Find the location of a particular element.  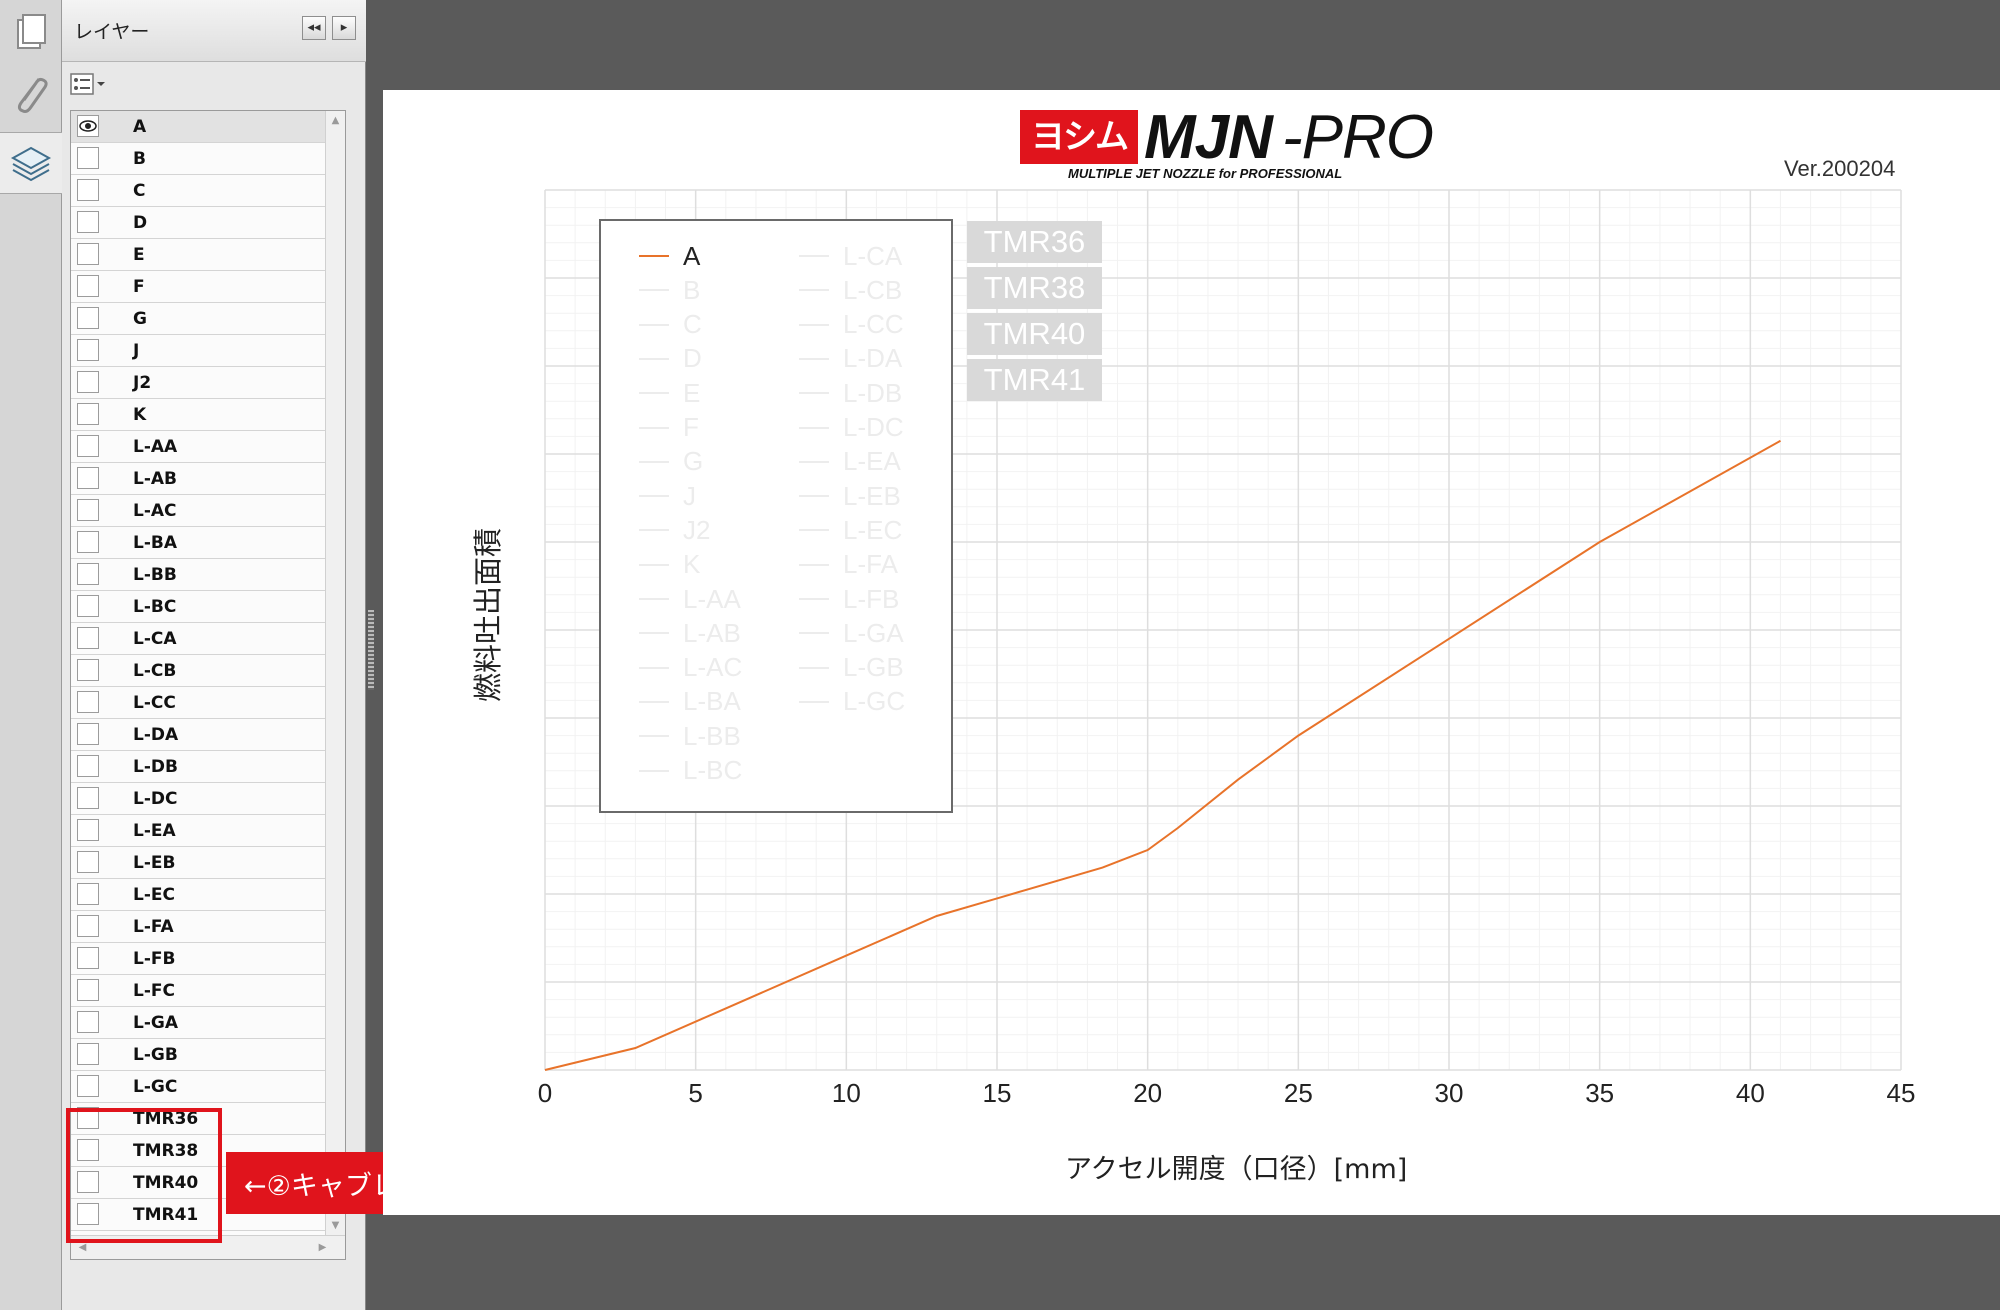

pages-icon is located at coordinates (31, 33).